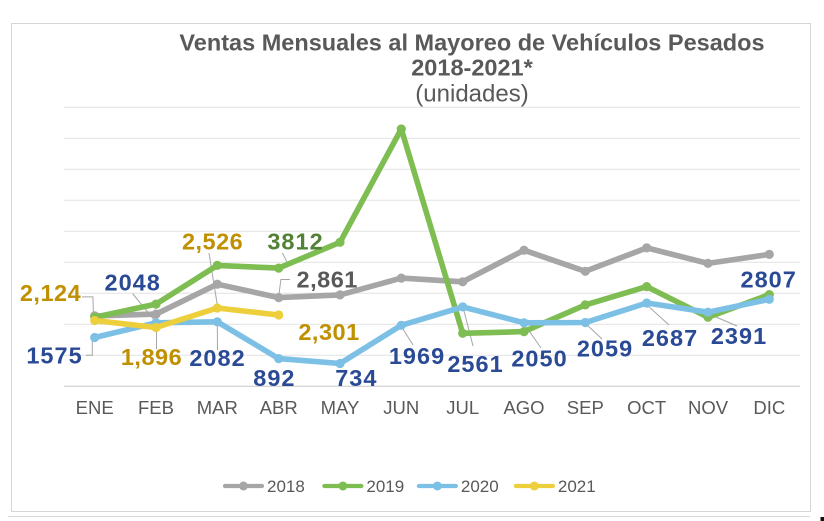  Describe the element at coordinates (151, 357) in the screenshot. I see `svg-text: 1,896` at that location.